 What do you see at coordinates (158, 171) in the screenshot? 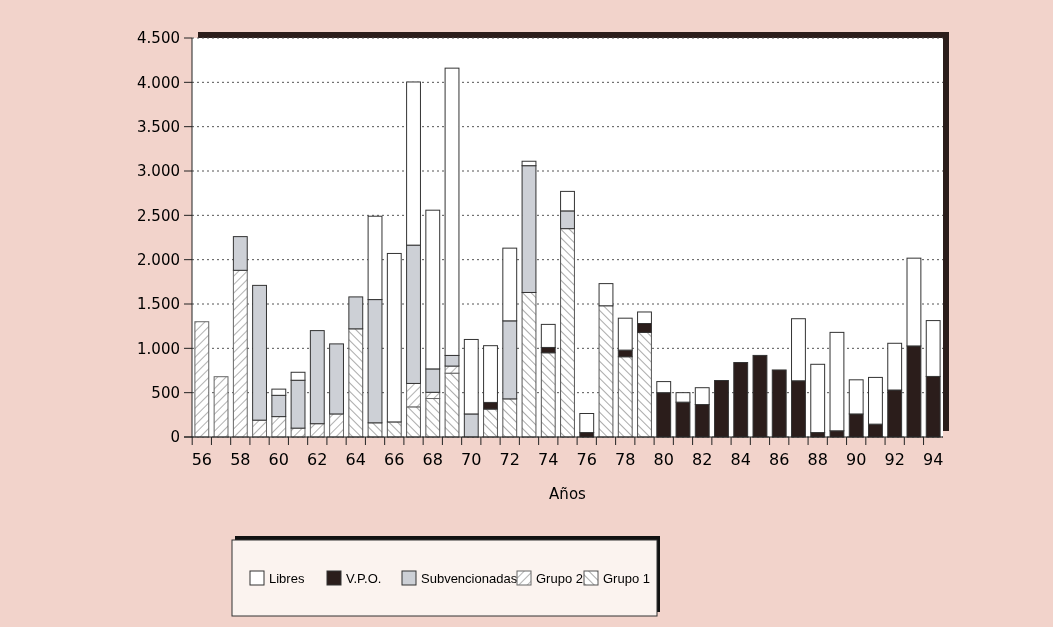
I see `y-tick-label: 3.000` at bounding box center [158, 171].